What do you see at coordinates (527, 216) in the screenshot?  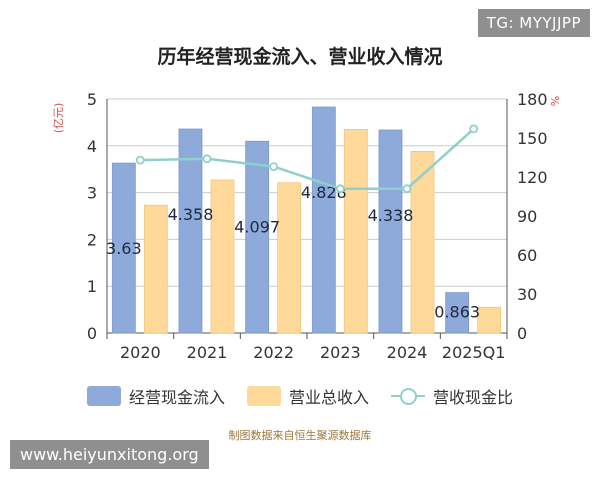 I see `y-right-tick-label: 90` at bounding box center [527, 216].